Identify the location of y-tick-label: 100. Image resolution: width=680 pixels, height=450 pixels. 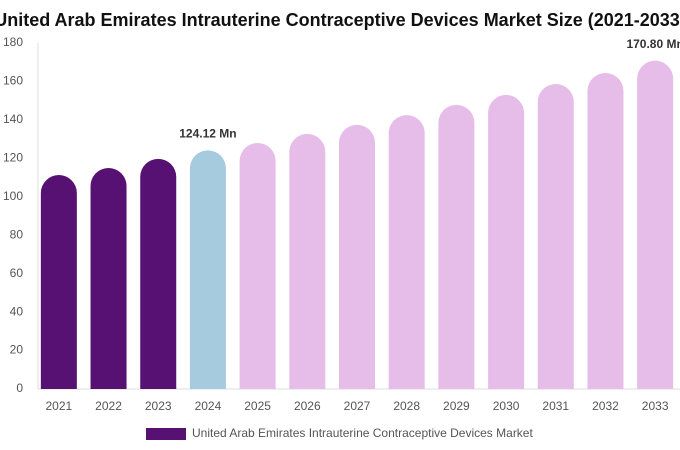
(13, 196).